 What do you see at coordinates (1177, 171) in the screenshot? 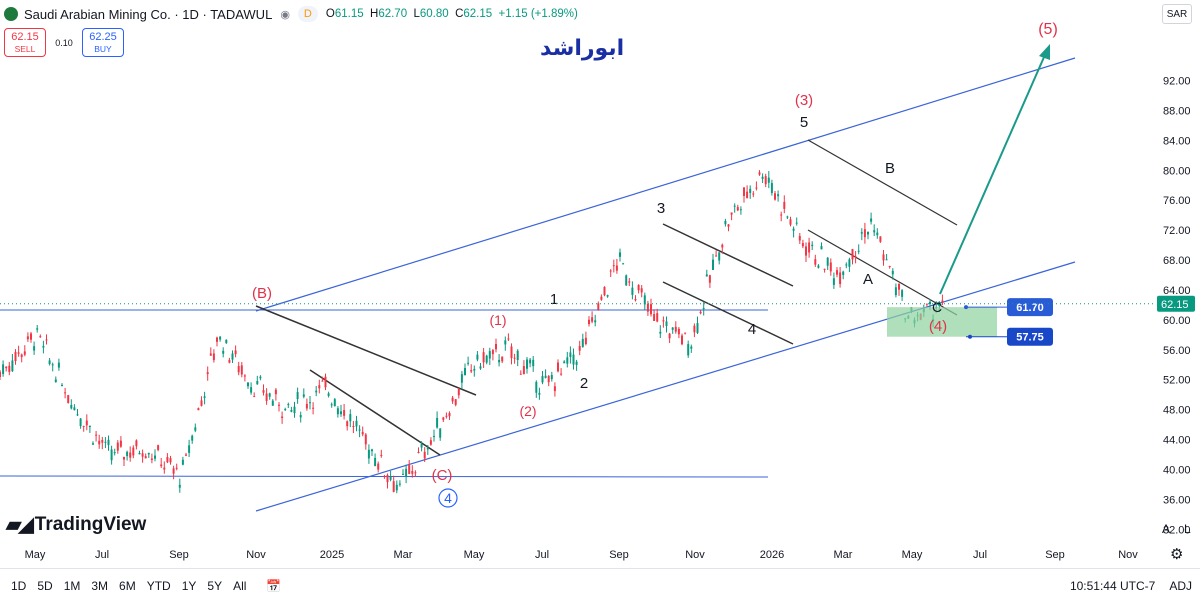
I see `y-tick-label: 80.00` at bounding box center [1177, 171].